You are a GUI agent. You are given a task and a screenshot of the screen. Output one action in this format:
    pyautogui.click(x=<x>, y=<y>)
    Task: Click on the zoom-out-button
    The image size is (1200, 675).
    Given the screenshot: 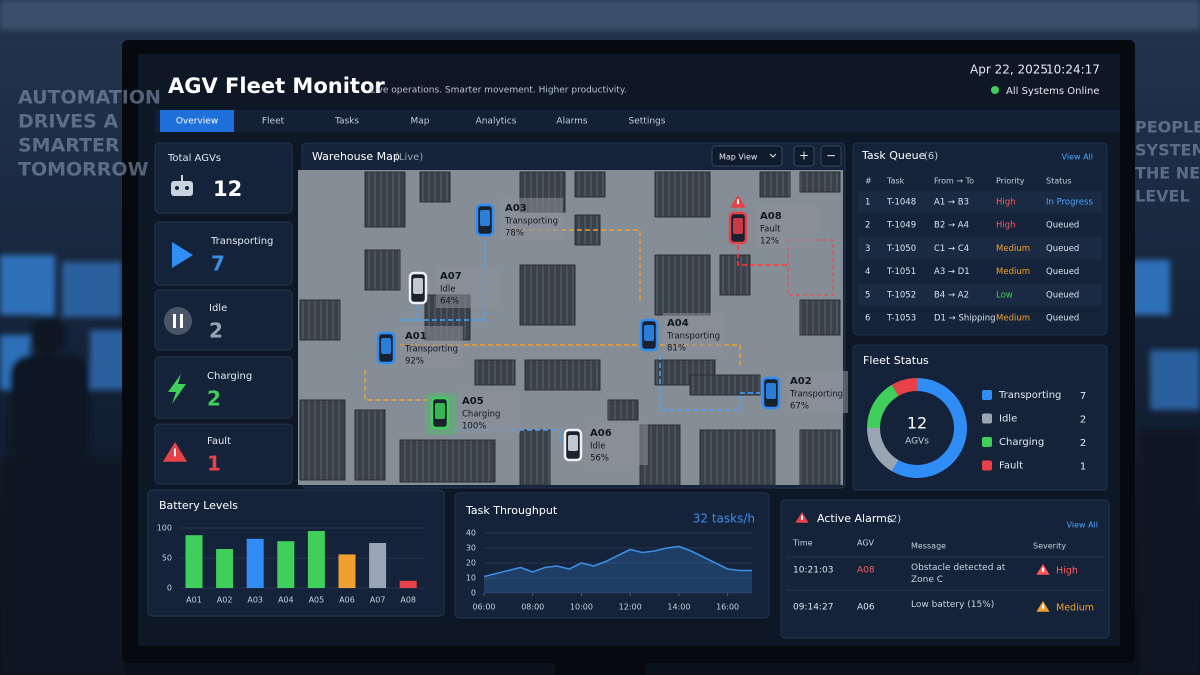 What is the action you would take?
    pyautogui.click(x=831, y=156)
    